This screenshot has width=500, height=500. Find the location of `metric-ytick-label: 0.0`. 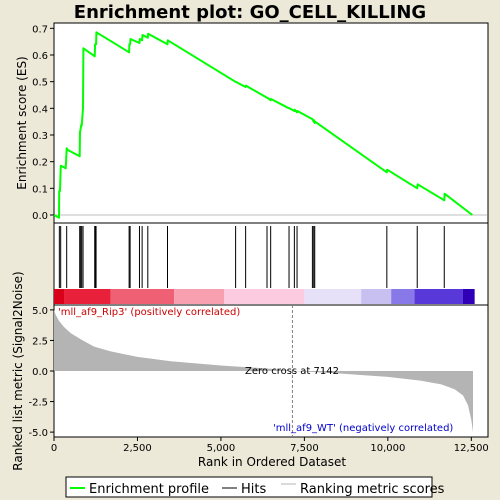

metric-ytick-label: 0.0 is located at coordinates (40, 372).